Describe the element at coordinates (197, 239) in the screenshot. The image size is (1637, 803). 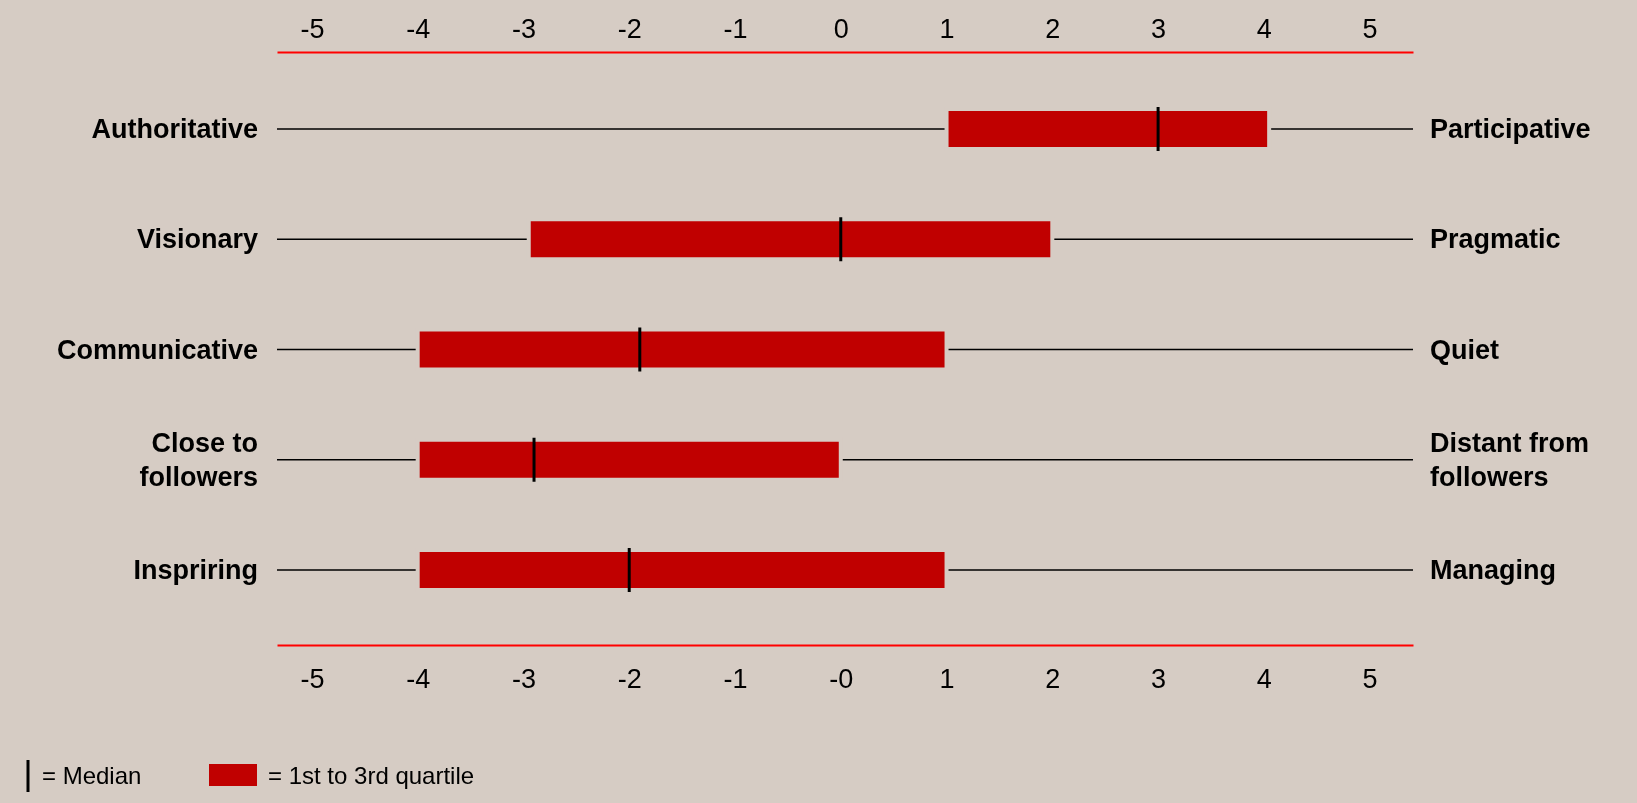
I see `y-tick-label: Visionary` at that location.